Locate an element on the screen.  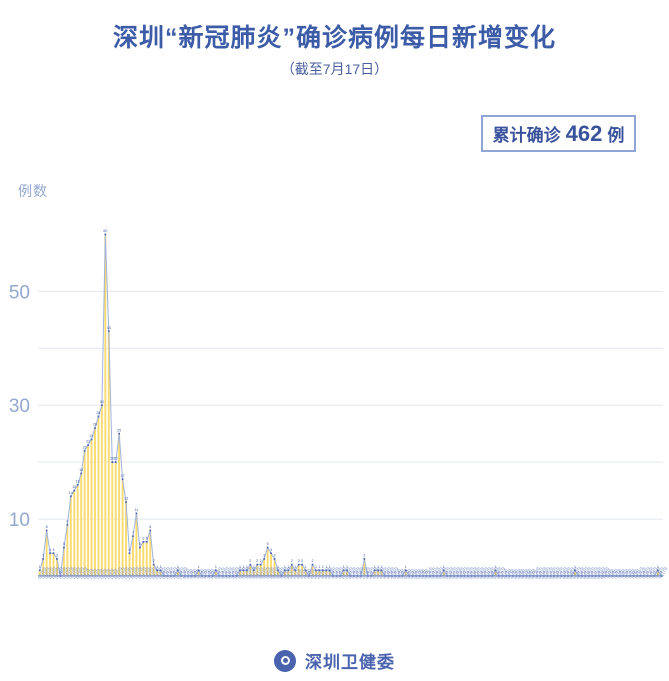
x-axis-tick-label: 2月2日 is located at coordinates (90, 574).